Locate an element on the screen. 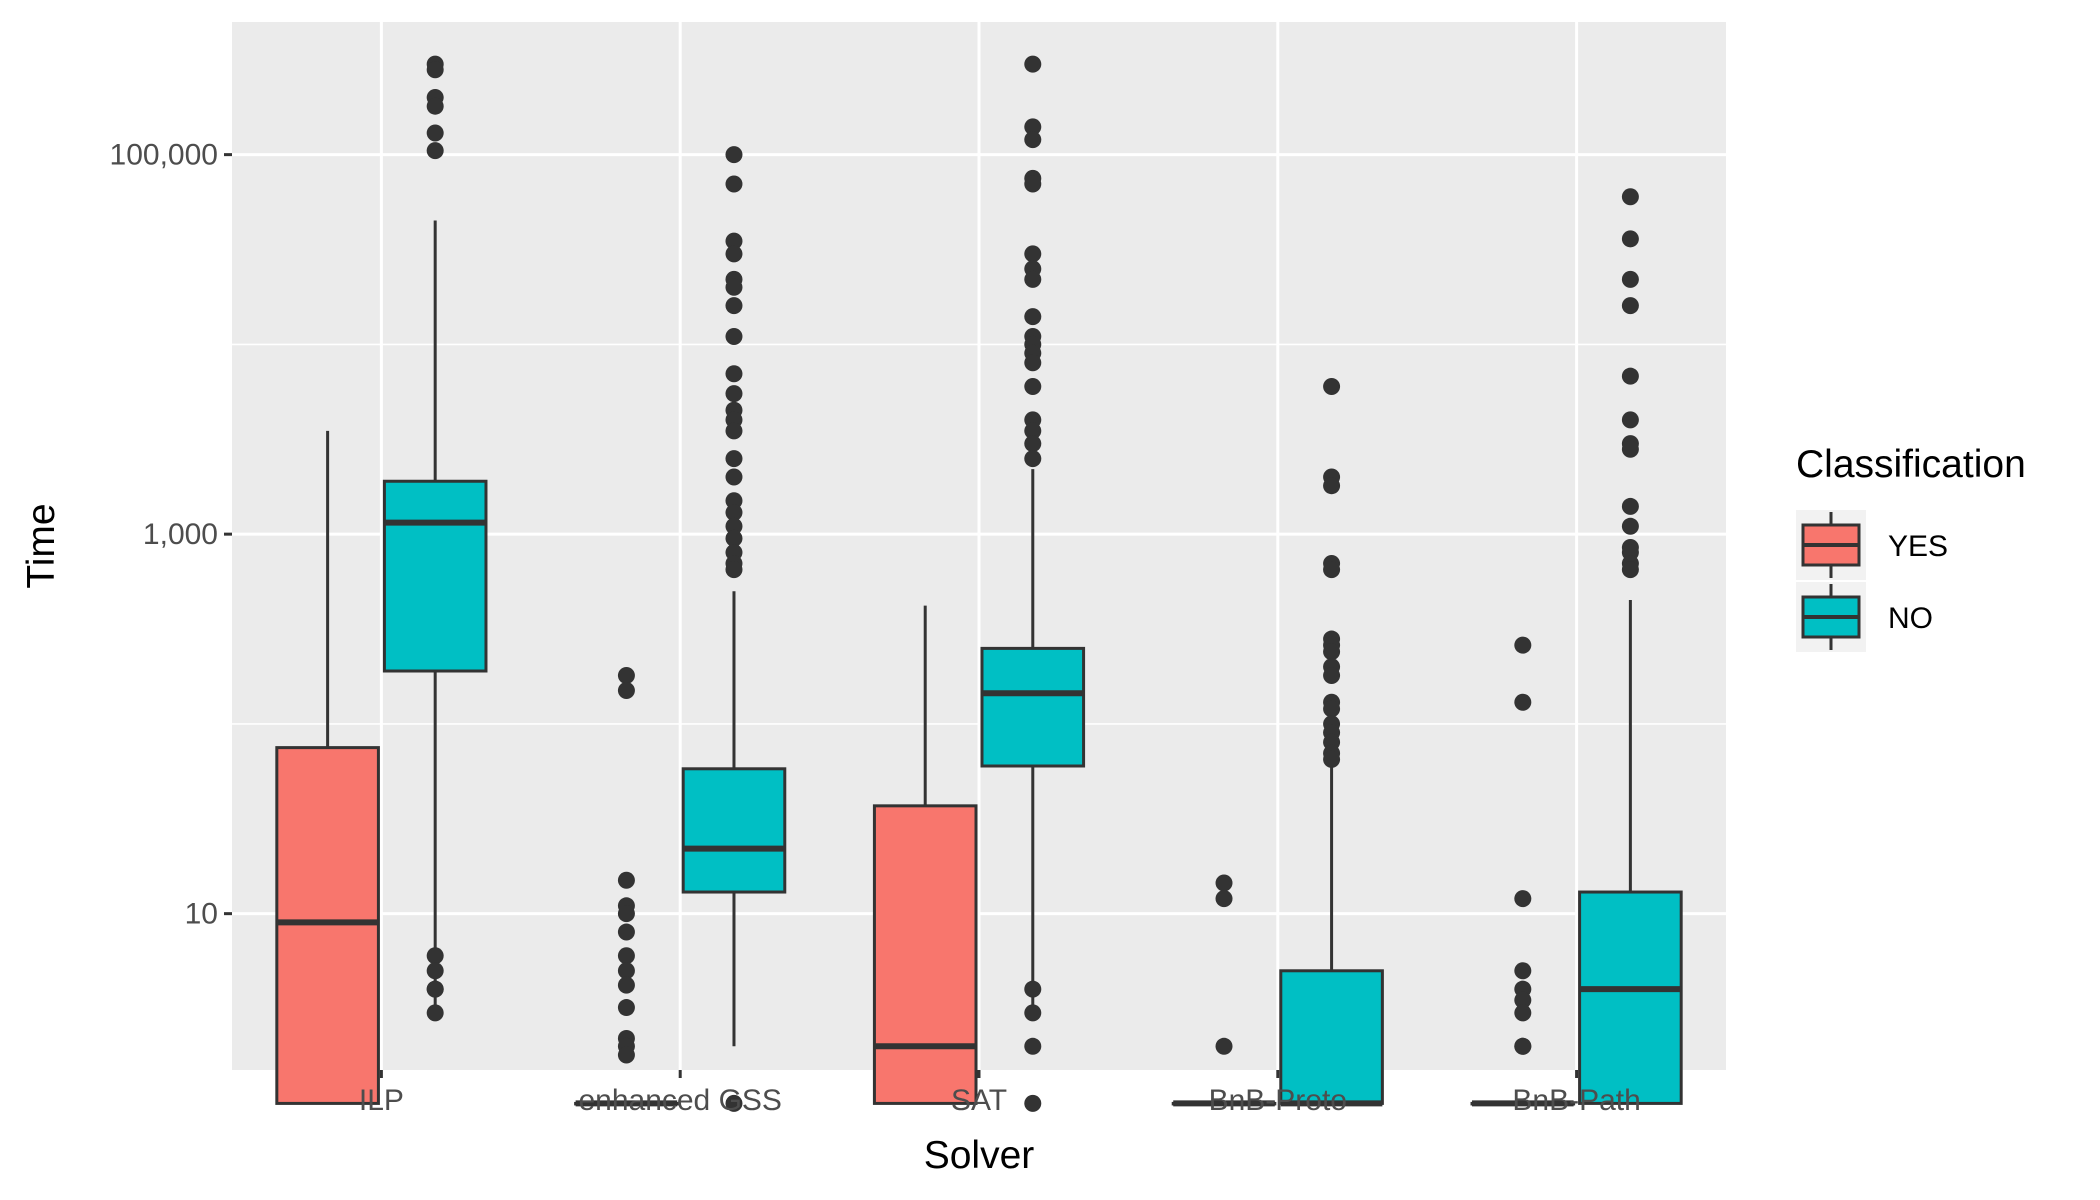 The height and width of the screenshot is (1200, 2100). box-yes-enhanced-gss is located at coordinates (626, 886).